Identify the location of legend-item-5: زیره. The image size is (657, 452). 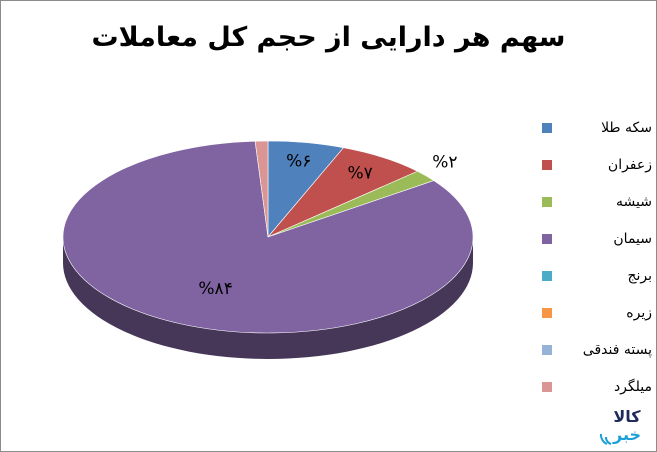
(596, 313).